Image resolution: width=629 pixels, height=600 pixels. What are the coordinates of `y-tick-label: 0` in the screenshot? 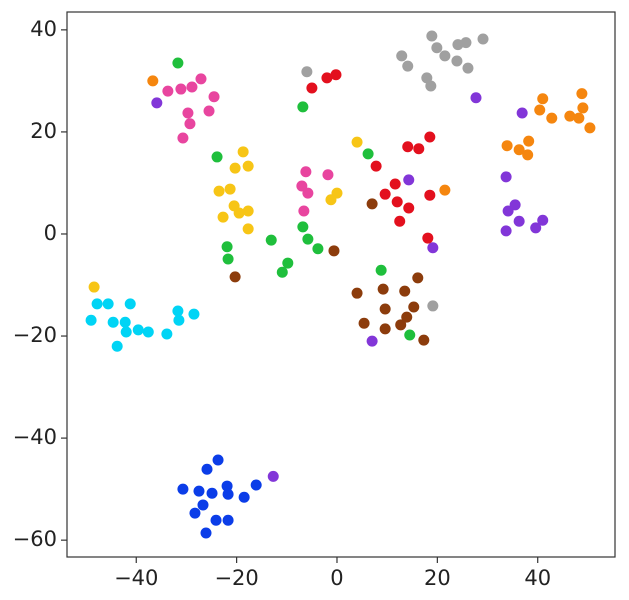 It's located at (50, 233).